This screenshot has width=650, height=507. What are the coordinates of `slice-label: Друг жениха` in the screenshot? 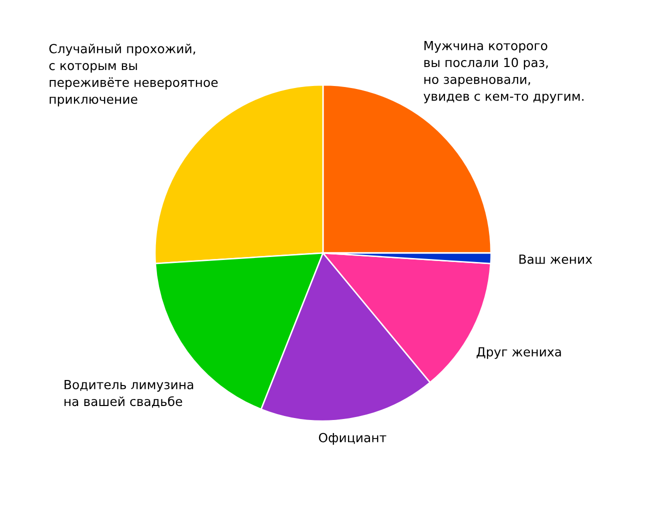 It's located at (518, 353).